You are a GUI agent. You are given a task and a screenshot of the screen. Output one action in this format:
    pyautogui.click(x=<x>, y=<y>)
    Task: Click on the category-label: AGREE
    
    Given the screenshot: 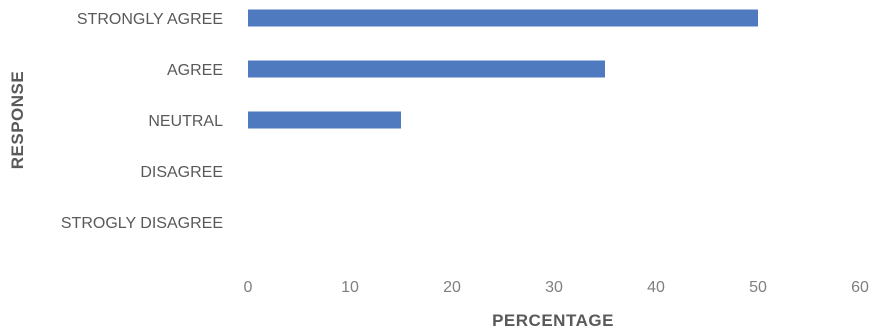 What is the action you would take?
    pyautogui.click(x=195, y=70)
    